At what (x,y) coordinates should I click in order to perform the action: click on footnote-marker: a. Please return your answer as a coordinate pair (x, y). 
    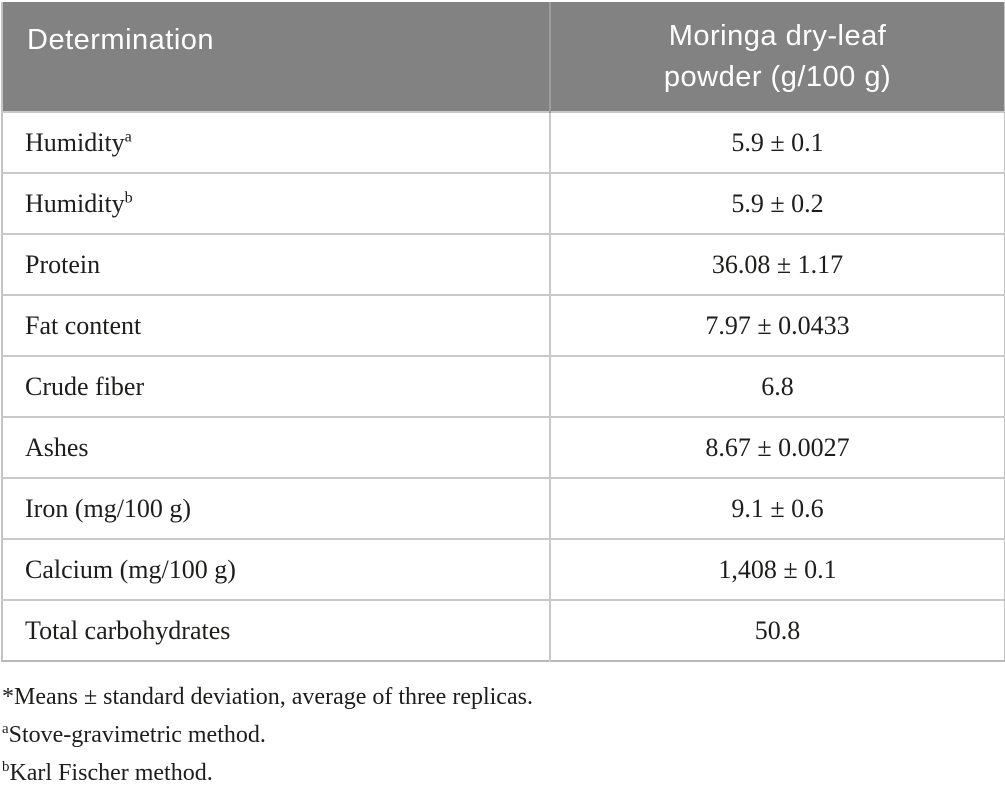
    Looking at the image, I should click on (5, 729).